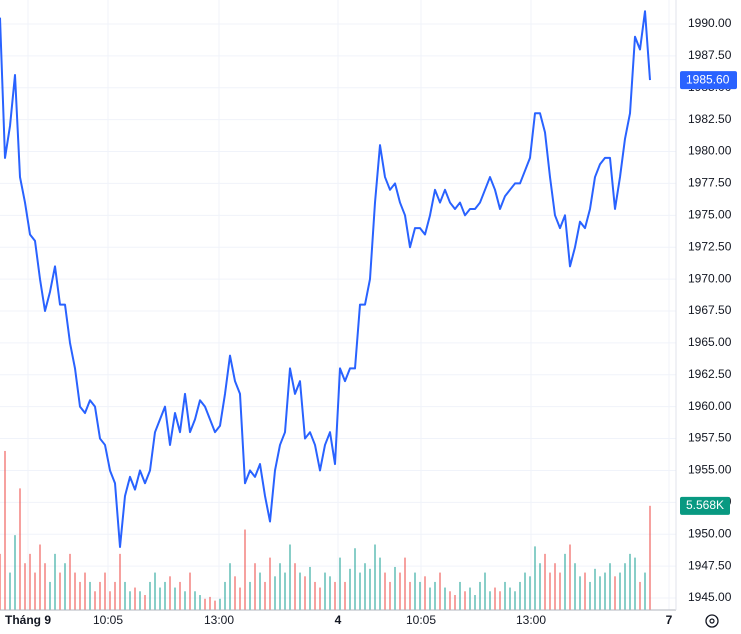  I want to click on last-volume-box, so click(705, 505).